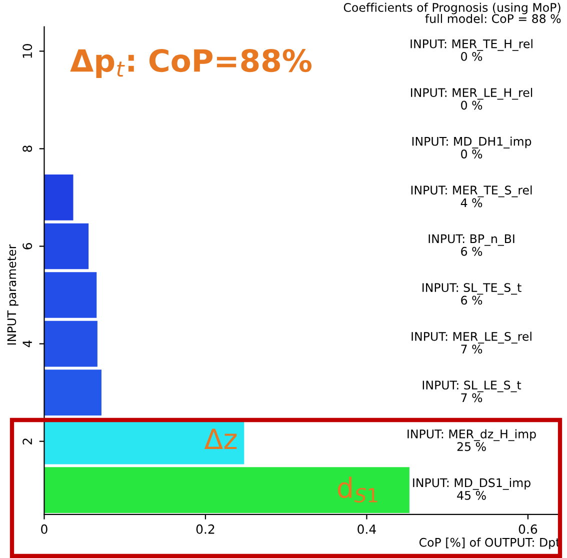 The width and height of the screenshot is (567, 558). Describe the element at coordinates (493, 19) in the screenshot. I see `chart-subtitle: full model: CoP = 88 %` at that location.